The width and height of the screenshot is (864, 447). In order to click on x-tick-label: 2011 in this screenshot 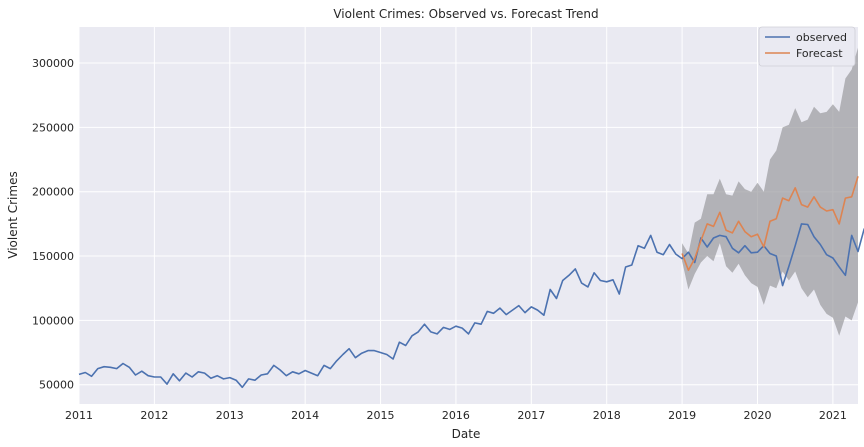, I will do `click(79, 415)`.